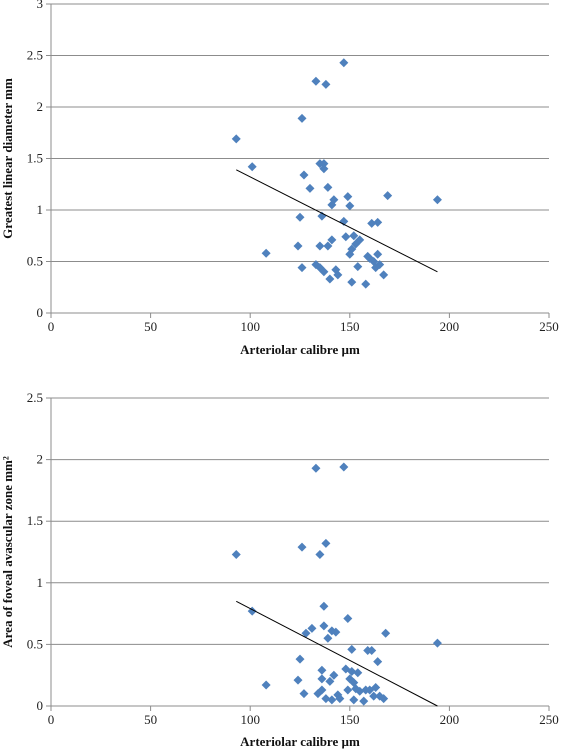 This screenshot has height=749, width=561. I want to click on y-tick-label-4: 2, so click(40, 106).